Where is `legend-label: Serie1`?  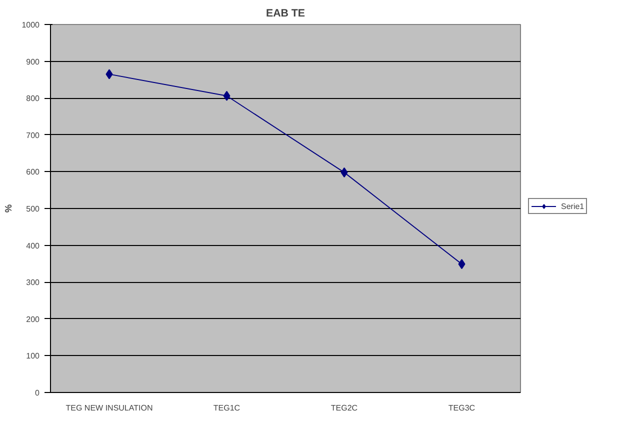
legend-label: Serie1 is located at coordinates (572, 206).